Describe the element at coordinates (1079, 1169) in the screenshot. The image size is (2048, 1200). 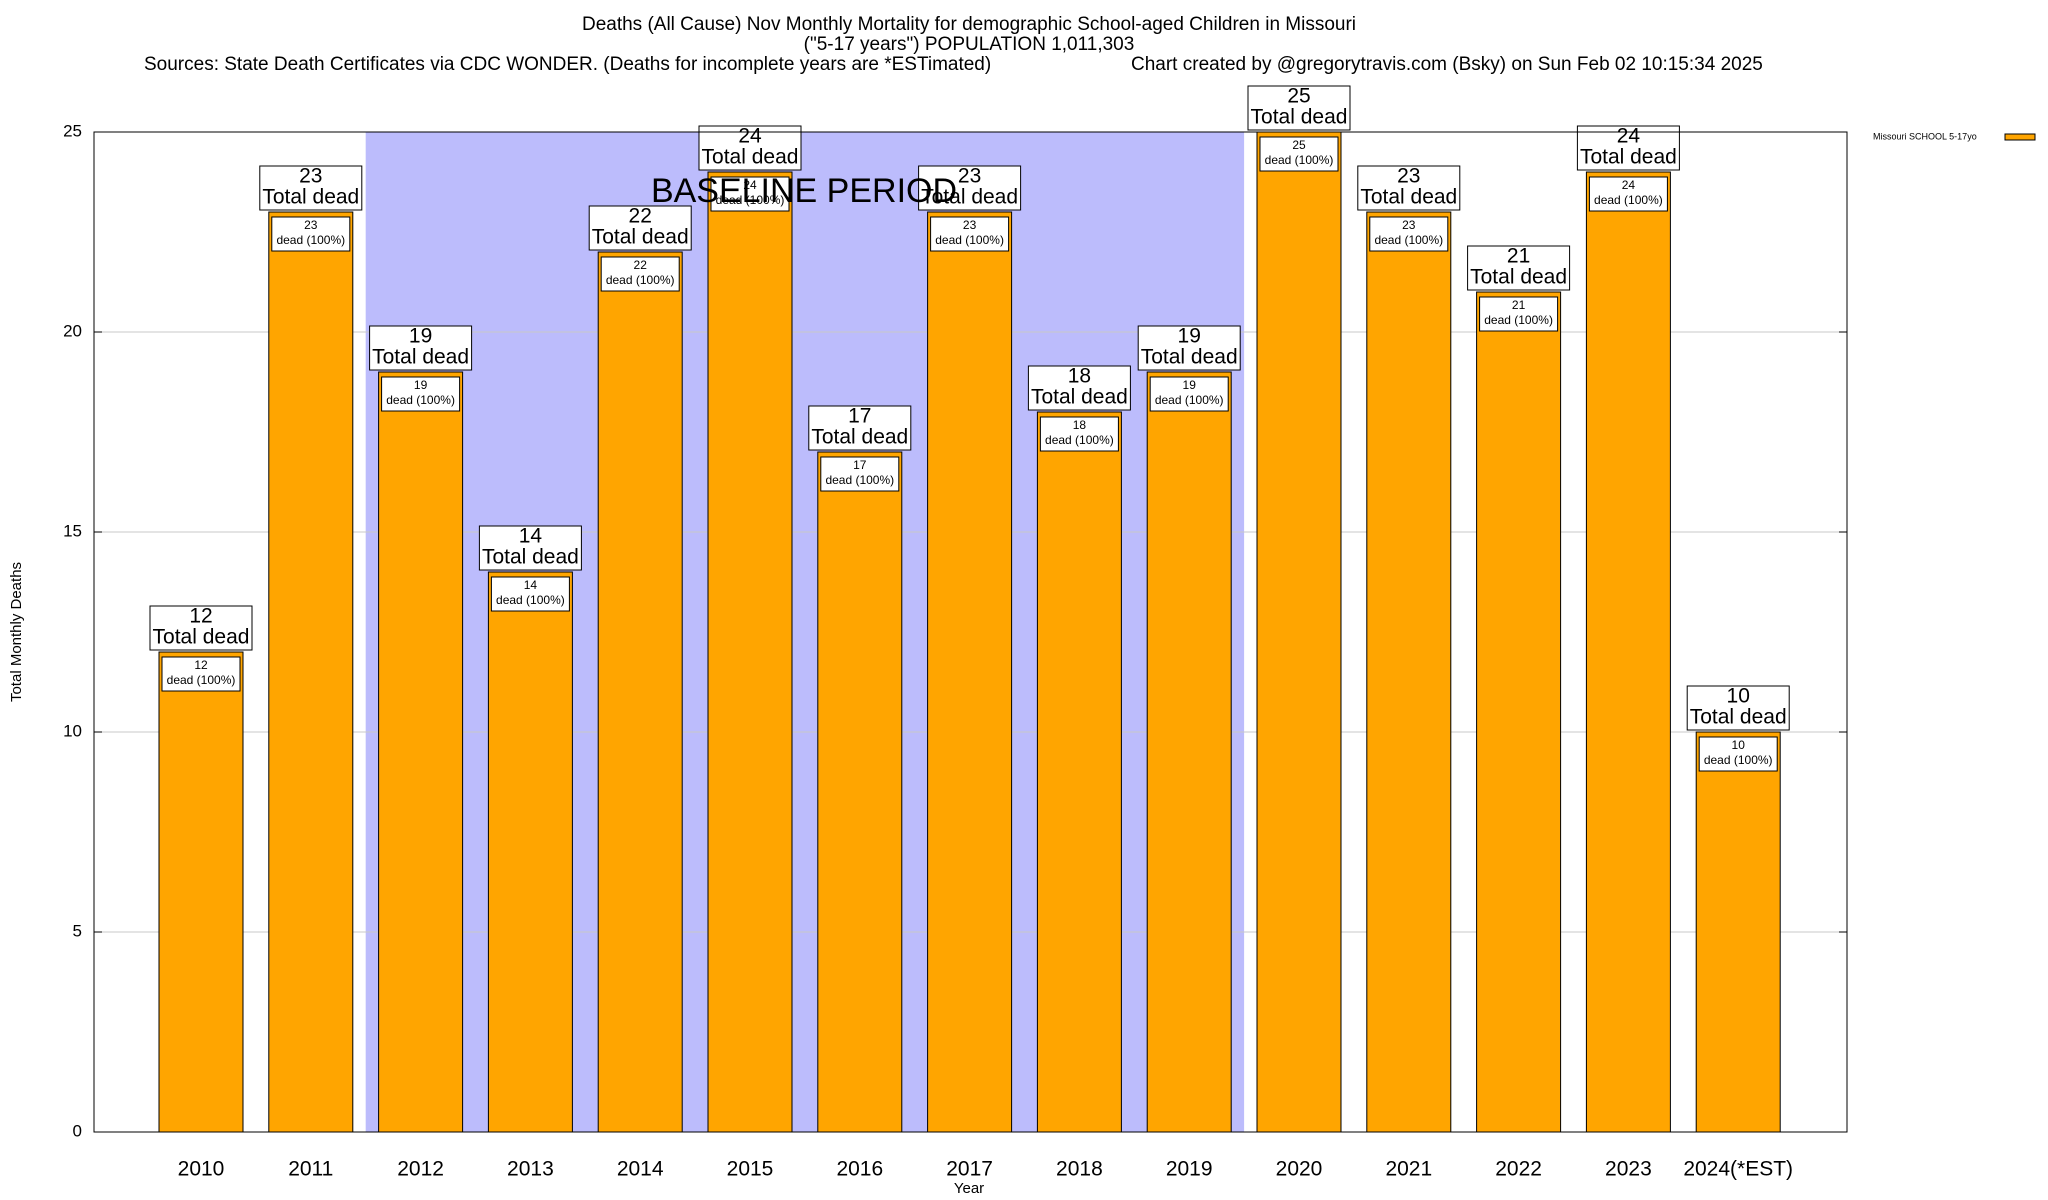
I see `x-tick-label: 2018` at that location.